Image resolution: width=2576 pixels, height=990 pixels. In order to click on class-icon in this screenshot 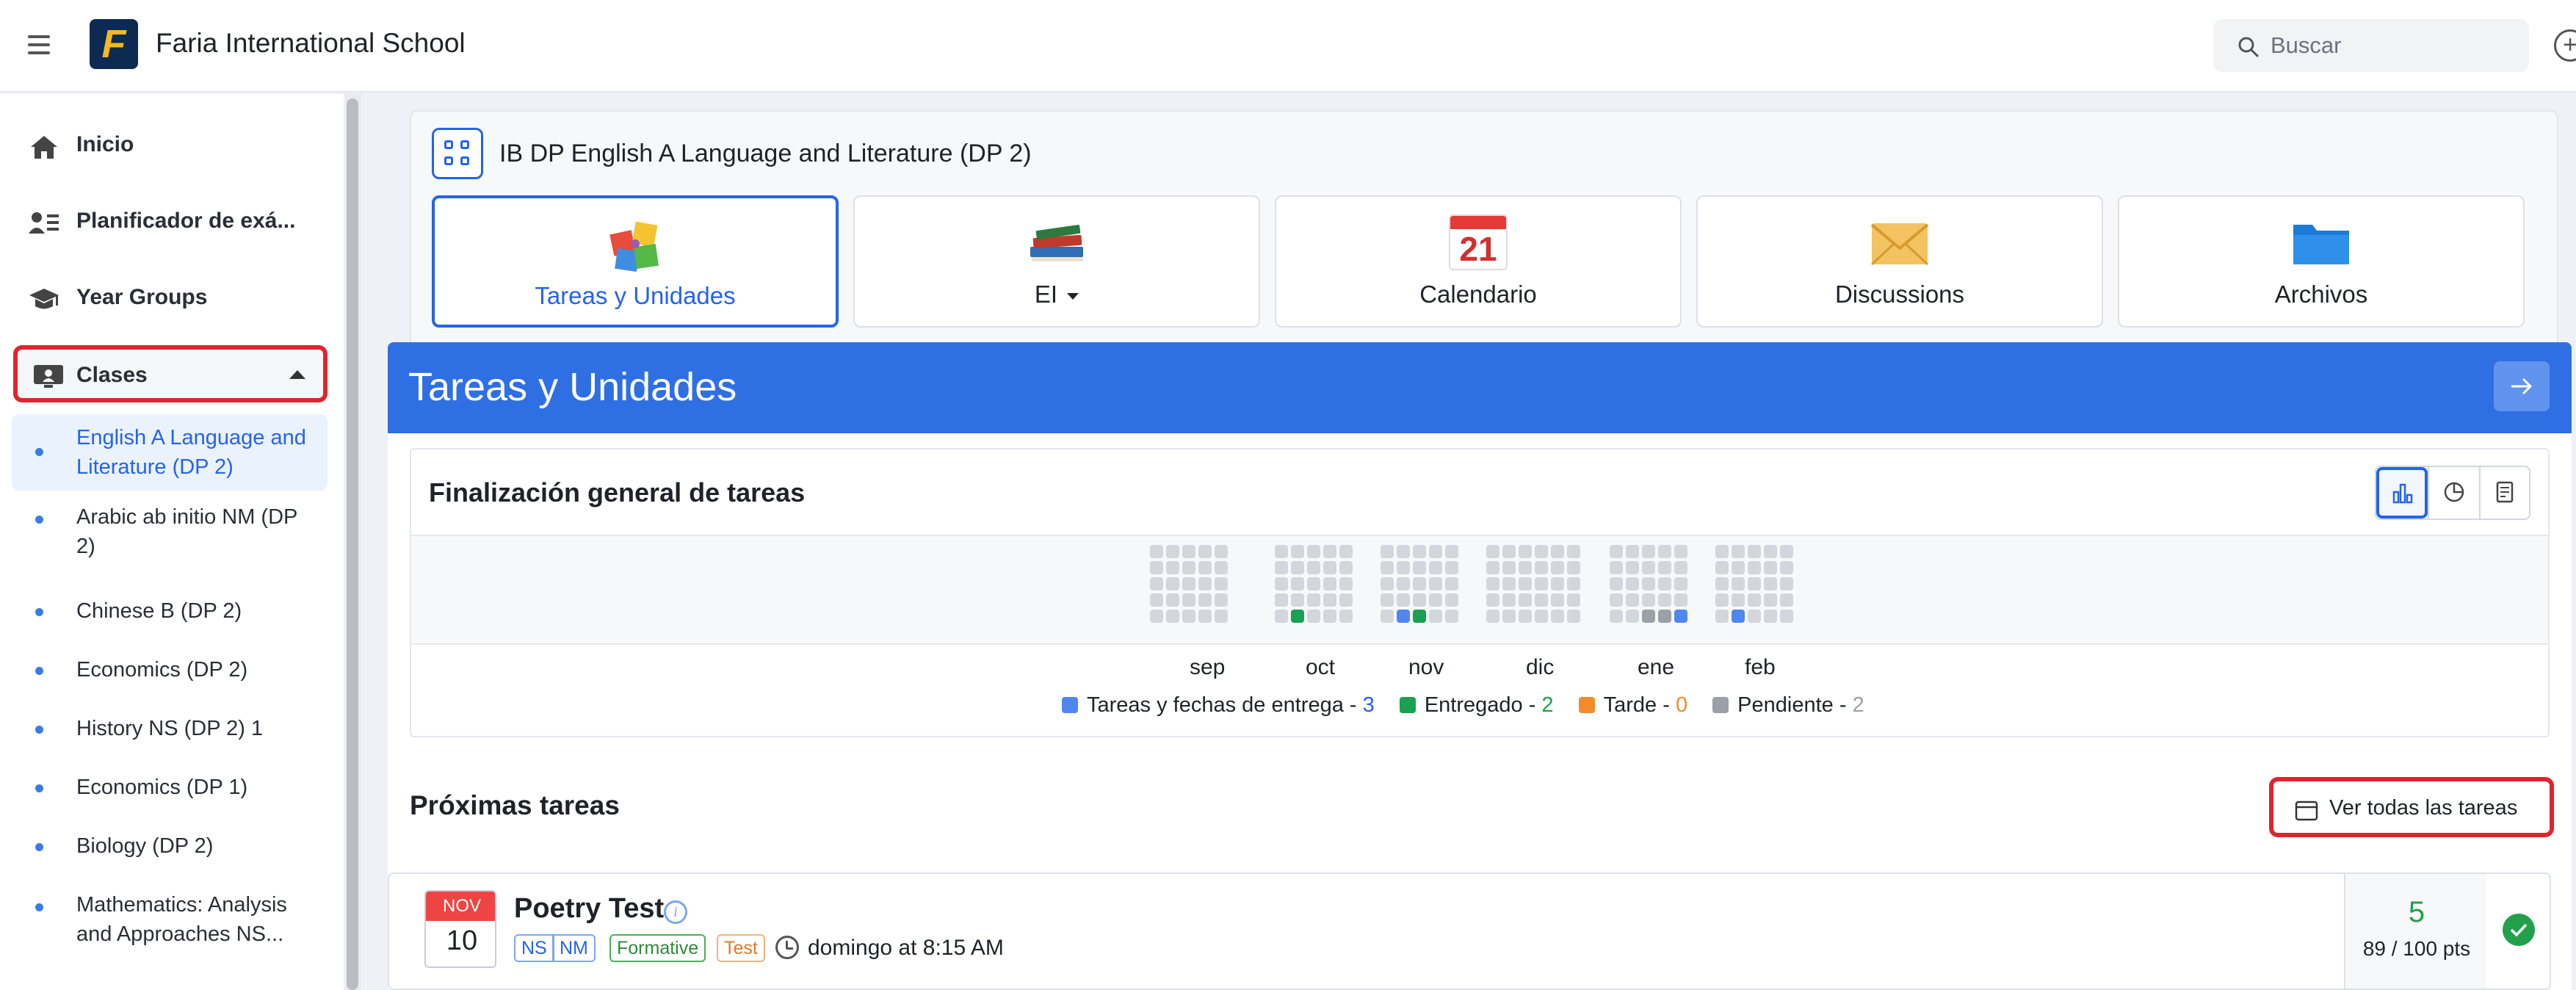, I will do `click(48, 377)`.